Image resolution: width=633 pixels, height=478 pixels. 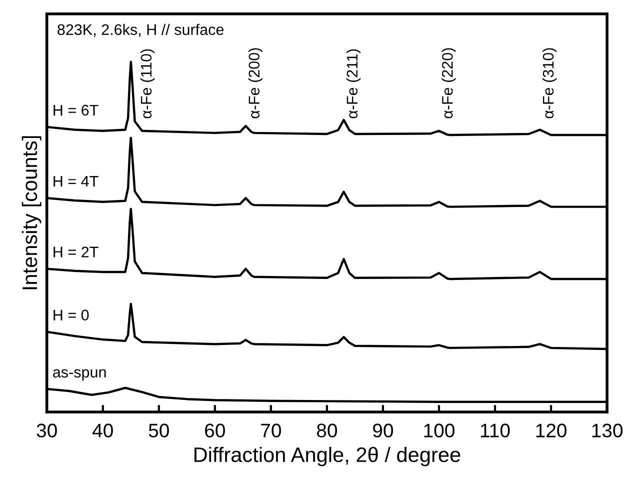 I want to click on x-tick-label: 110, so click(x=495, y=431).